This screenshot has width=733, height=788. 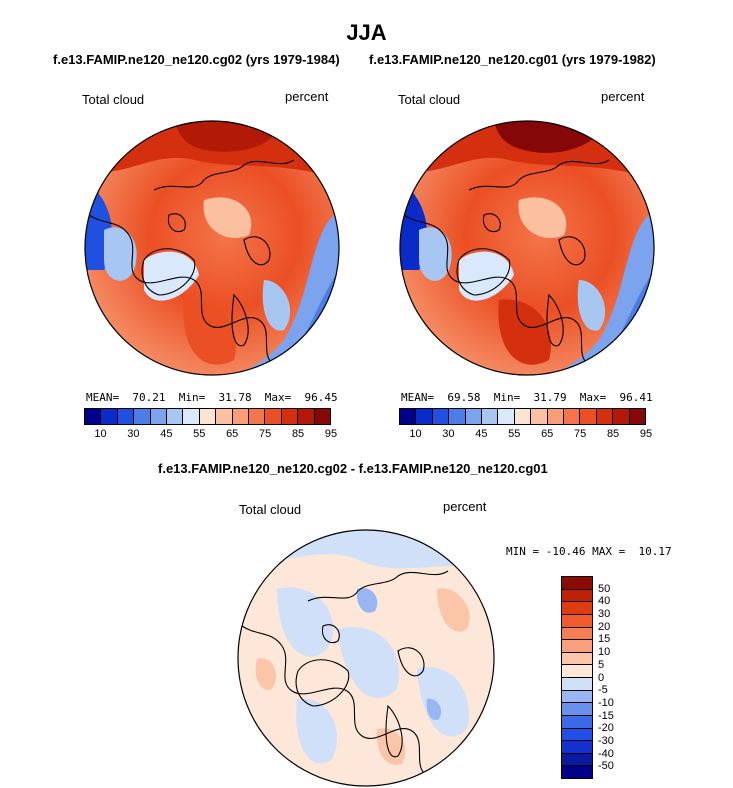 What do you see at coordinates (618, 677) in the screenshot?
I see `colorbar-difference-ticks: 50 40 30 20 15 10 5 0 -5 -10 -15 -20 -30 -40 -50` at bounding box center [618, 677].